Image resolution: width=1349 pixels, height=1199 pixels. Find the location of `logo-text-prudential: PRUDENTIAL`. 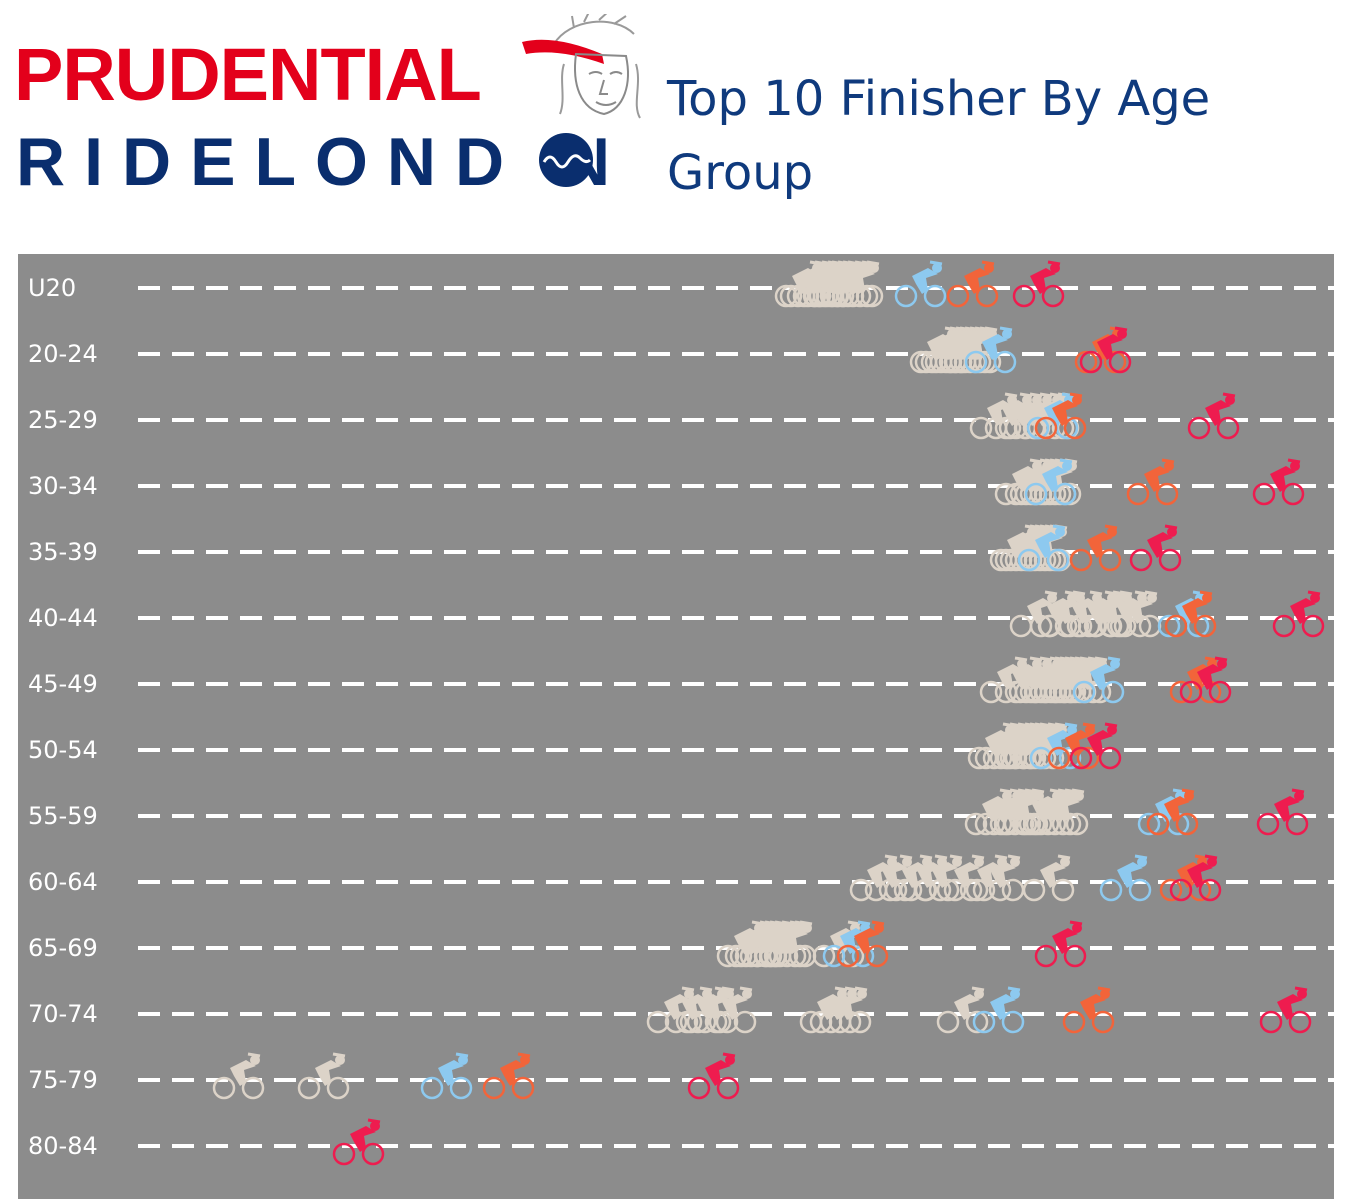

logo-text-prudential: PRUDENTIAL is located at coordinates (248, 74).